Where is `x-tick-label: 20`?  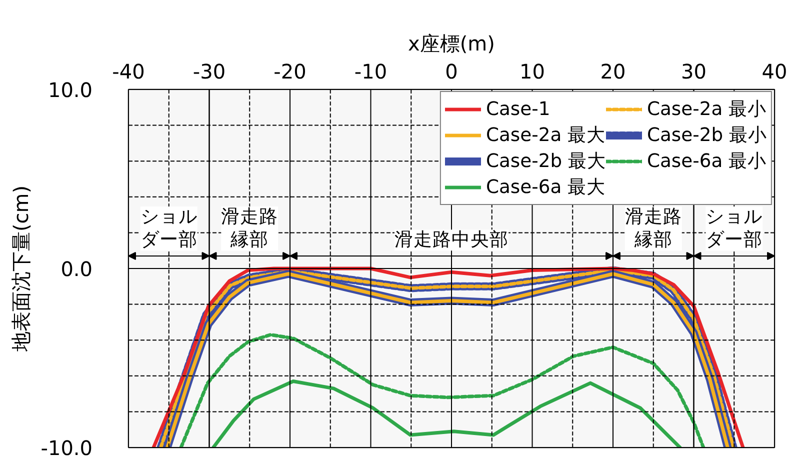 x-tick-label: 20 is located at coordinates (613, 72).